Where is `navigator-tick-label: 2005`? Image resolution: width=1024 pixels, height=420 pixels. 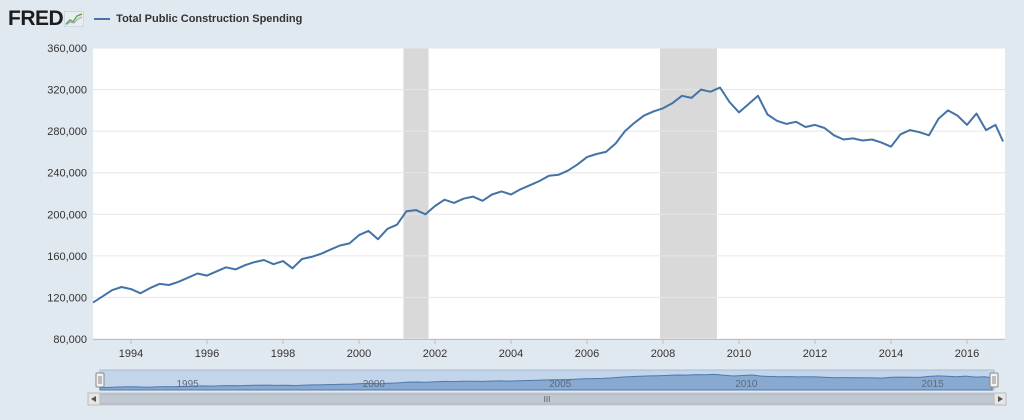
navigator-tick-label: 2005 is located at coordinates (560, 384).